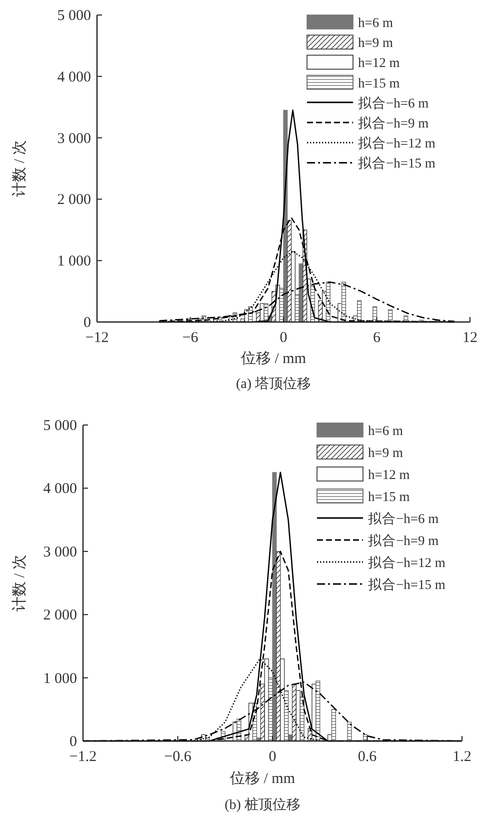  Describe the element at coordinates (368, 757) in the screenshot. I see `x-tick-label: 0.6` at that location.